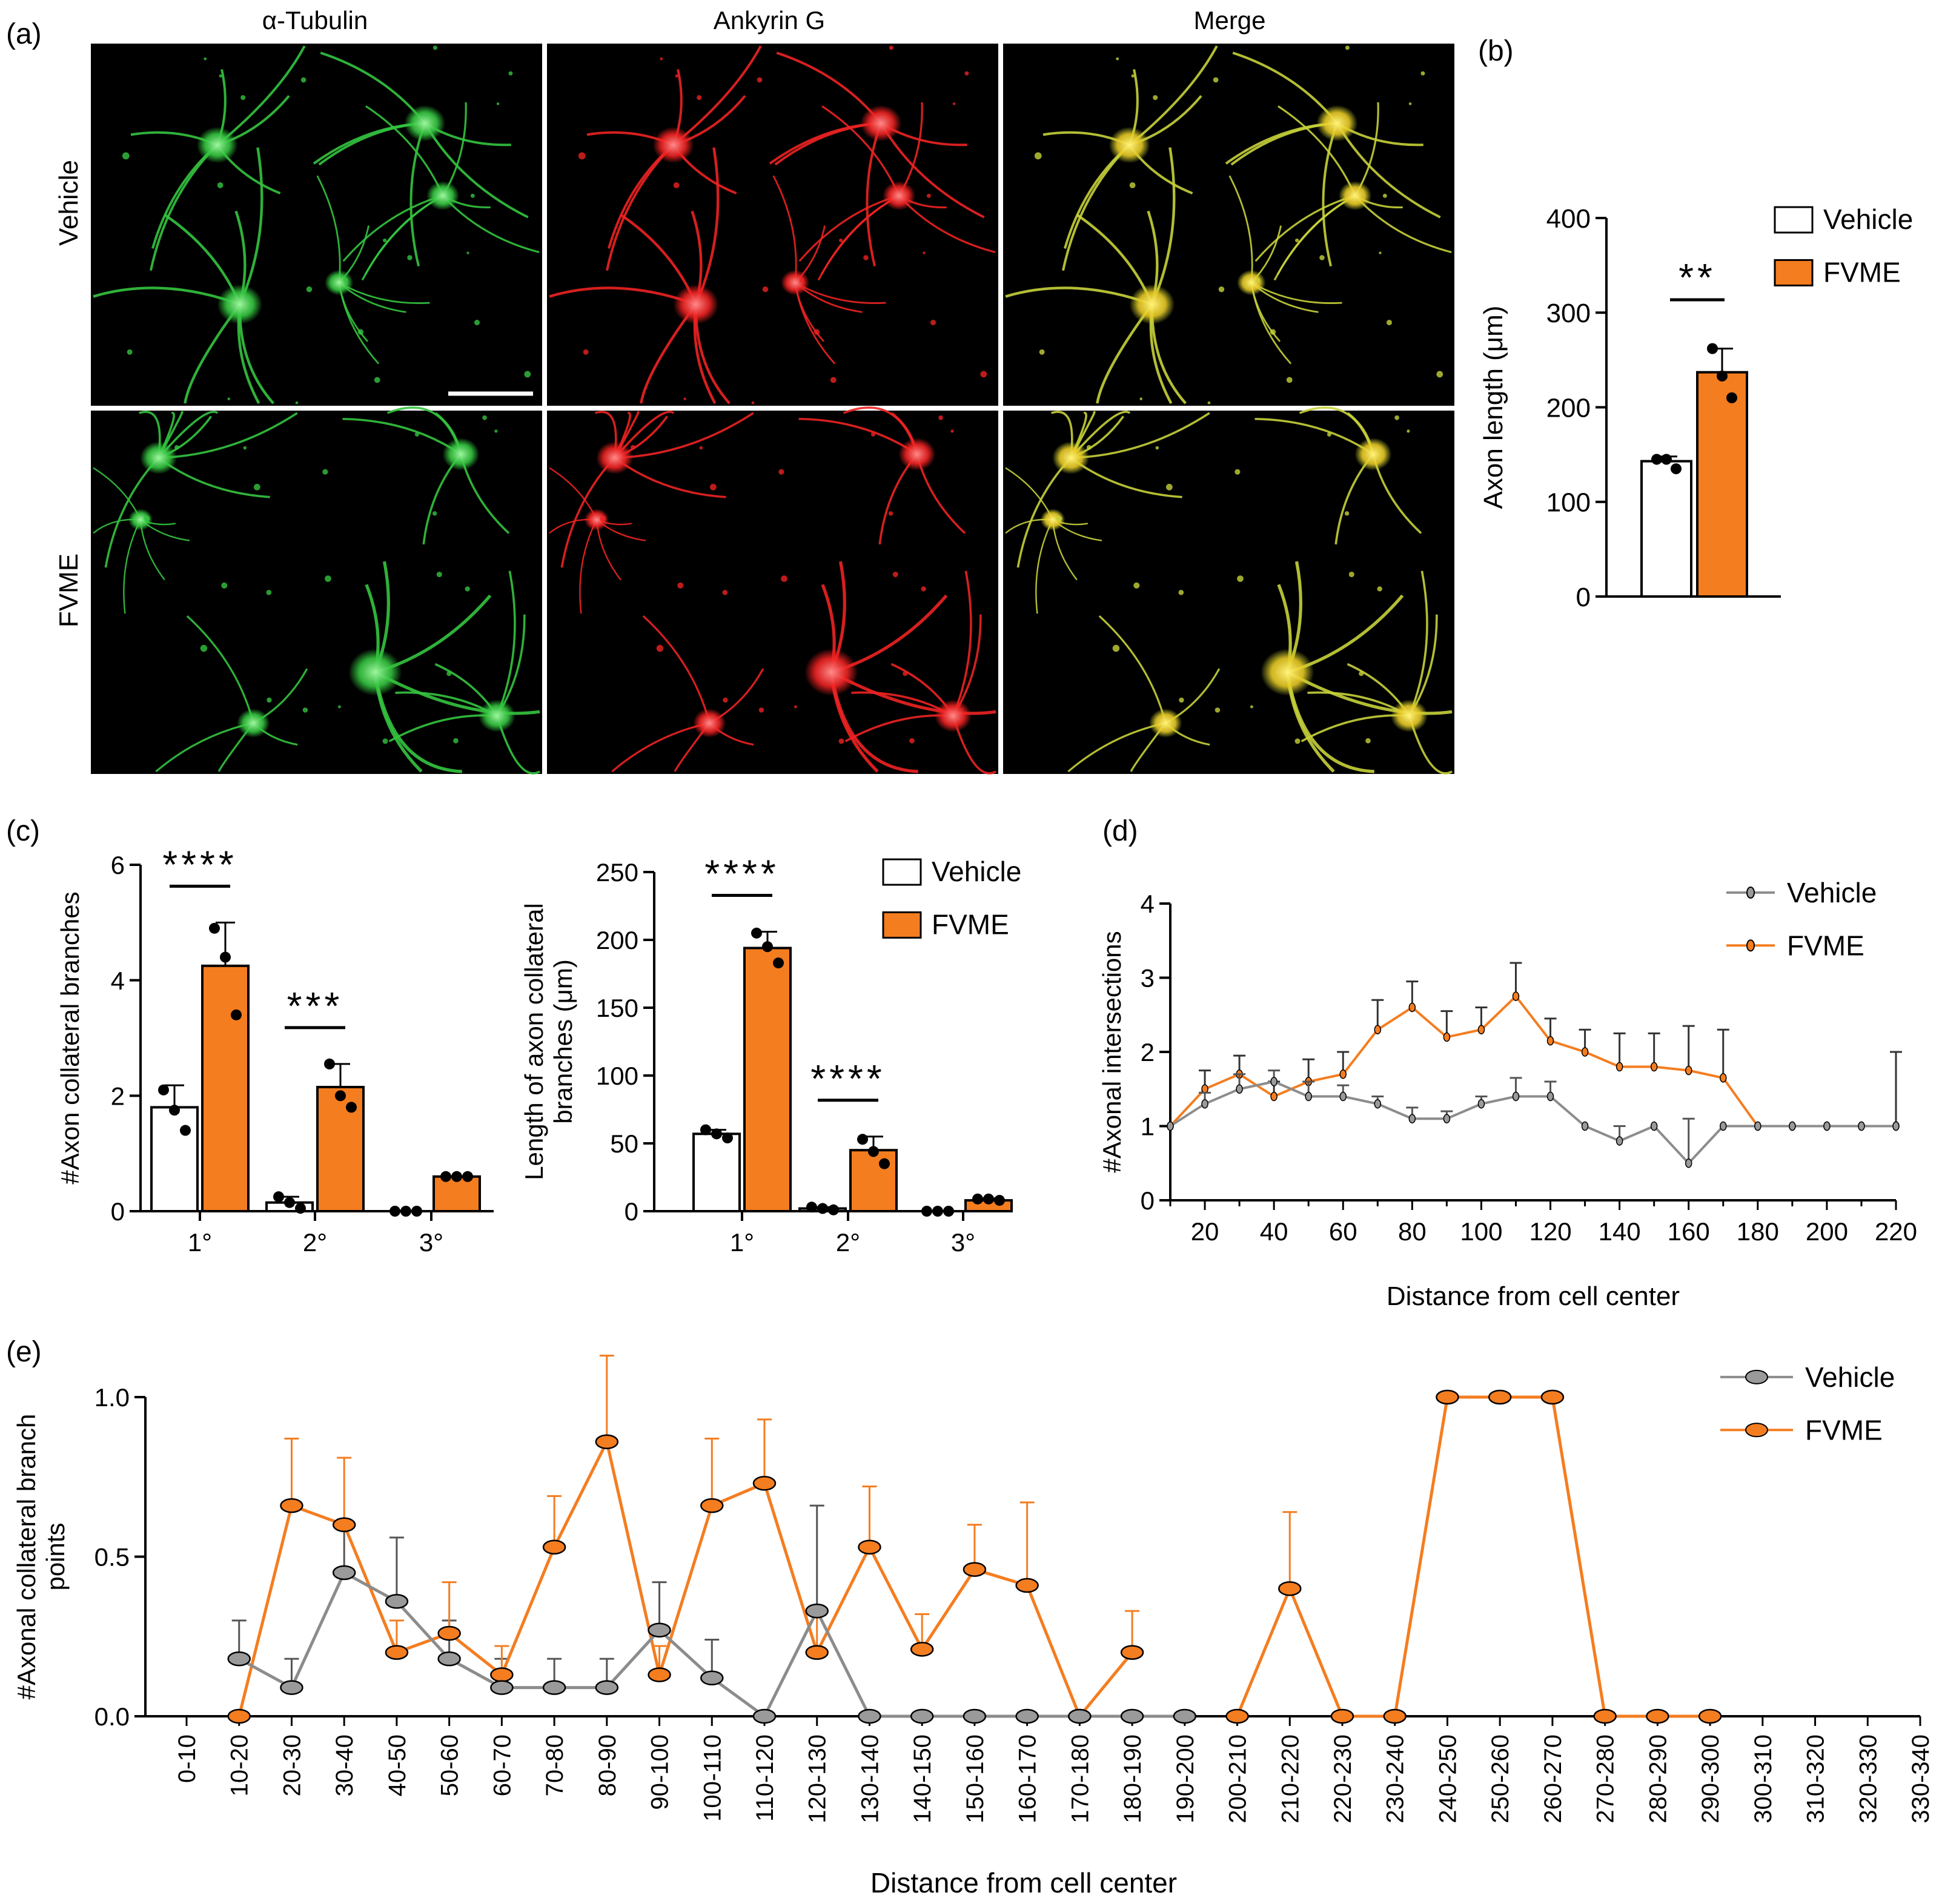  What do you see at coordinates (617, 872) in the screenshot?
I see `y-tick-label: 250` at bounding box center [617, 872].